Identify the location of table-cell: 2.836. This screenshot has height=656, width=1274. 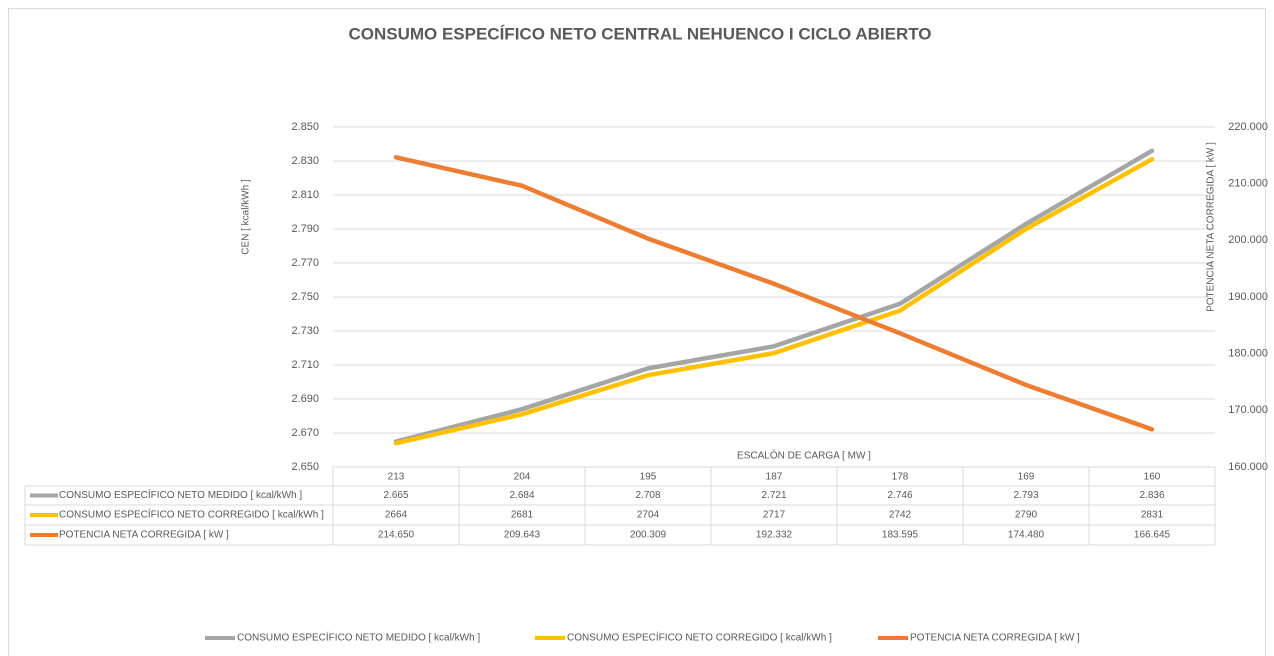
(1151, 495).